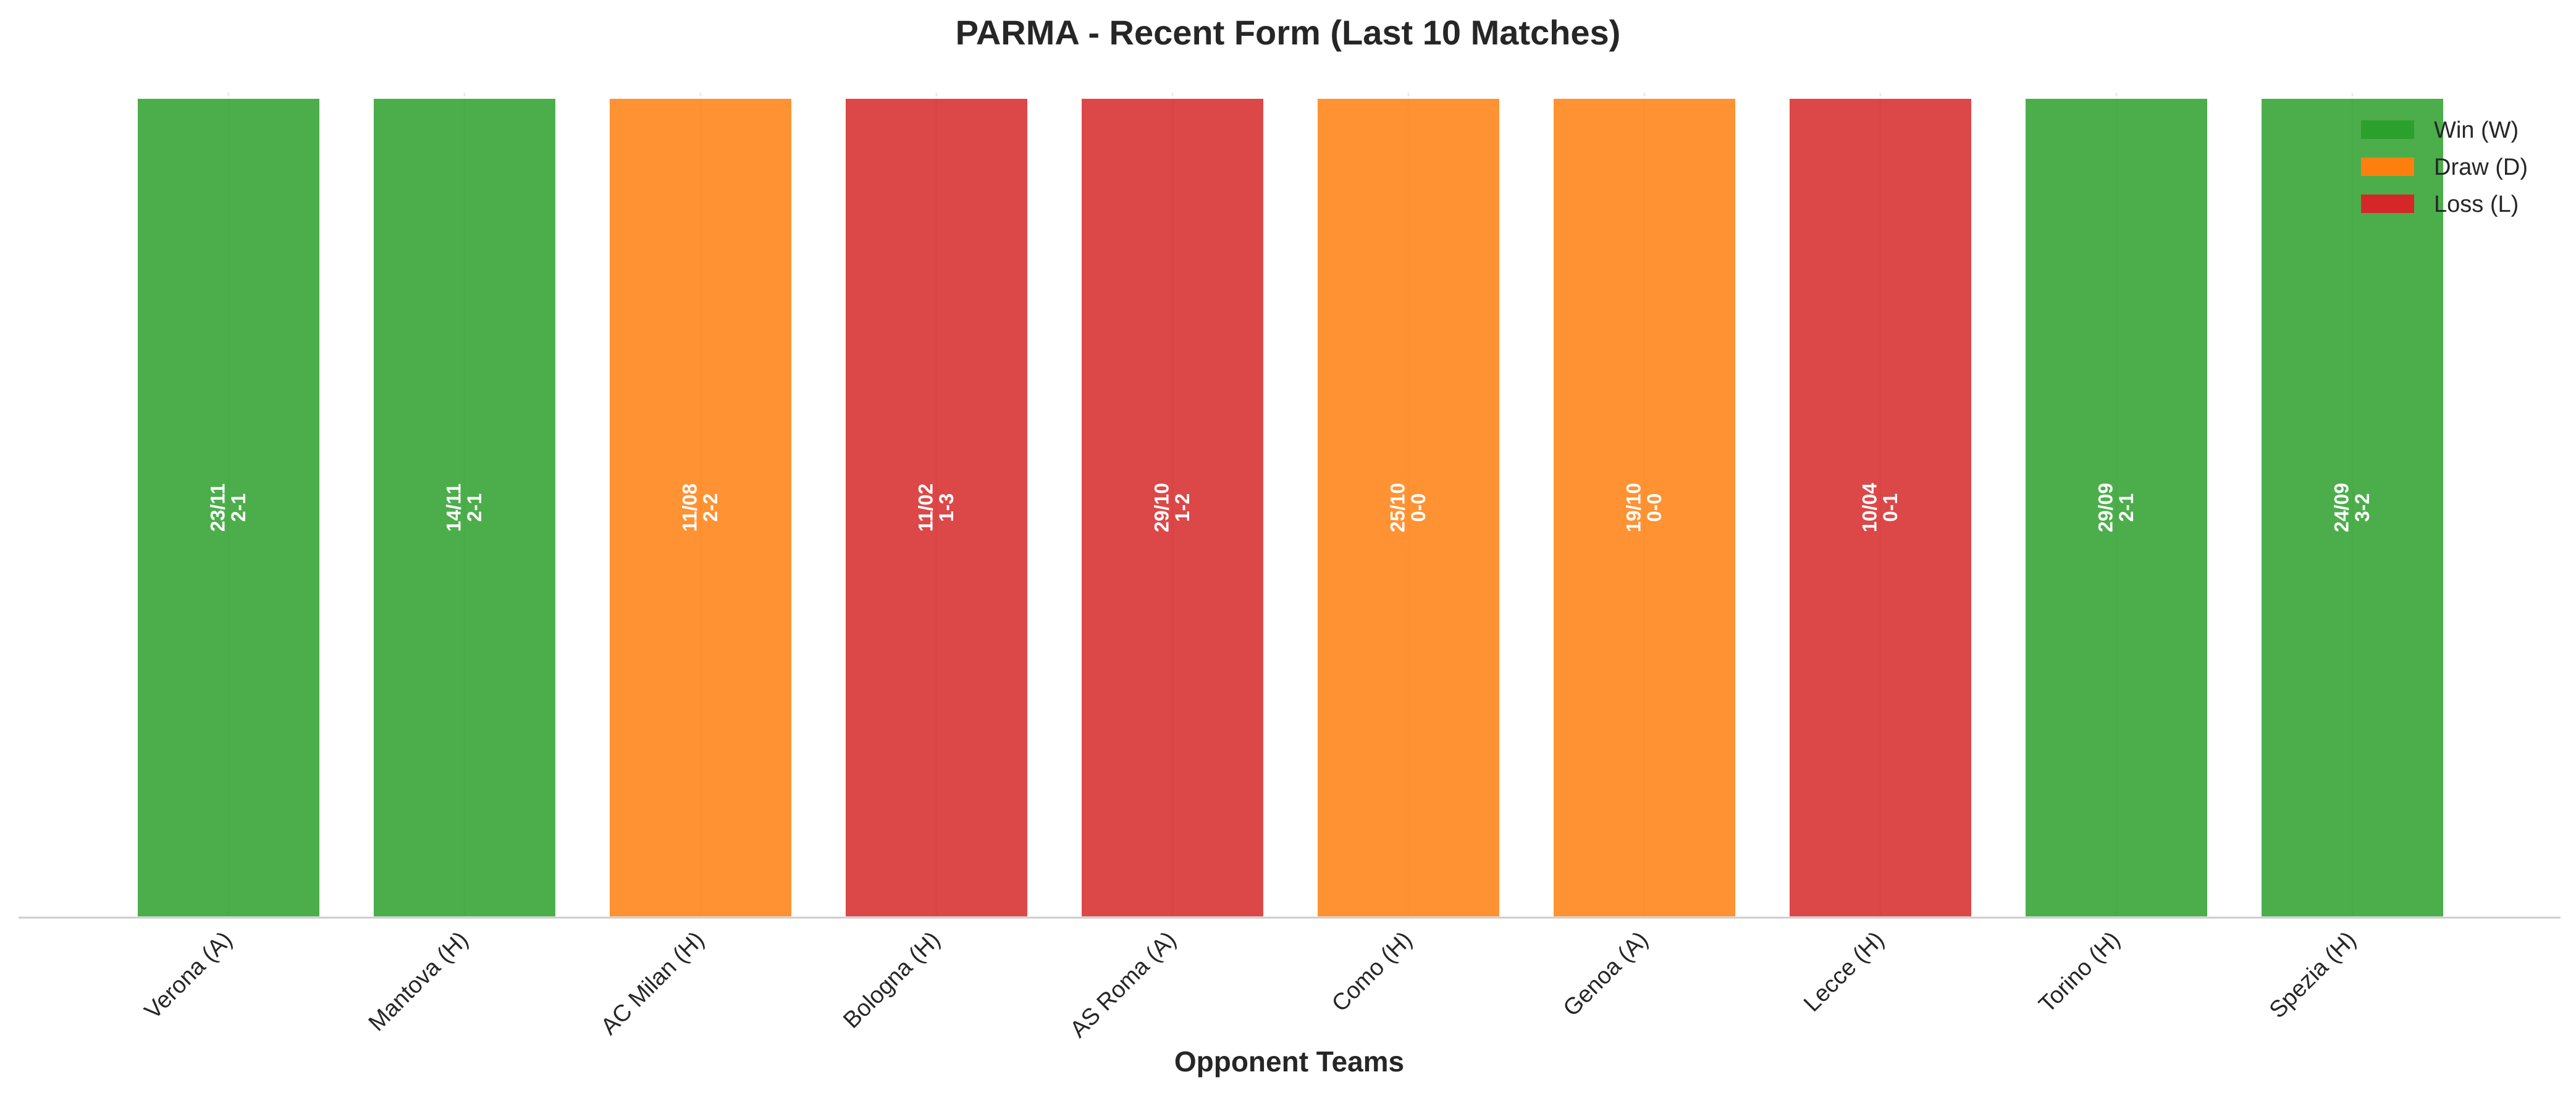 The width and height of the screenshot is (2576, 1093). Describe the element at coordinates (926, 508) in the screenshot. I see `bar-date: 11/02` at that location.